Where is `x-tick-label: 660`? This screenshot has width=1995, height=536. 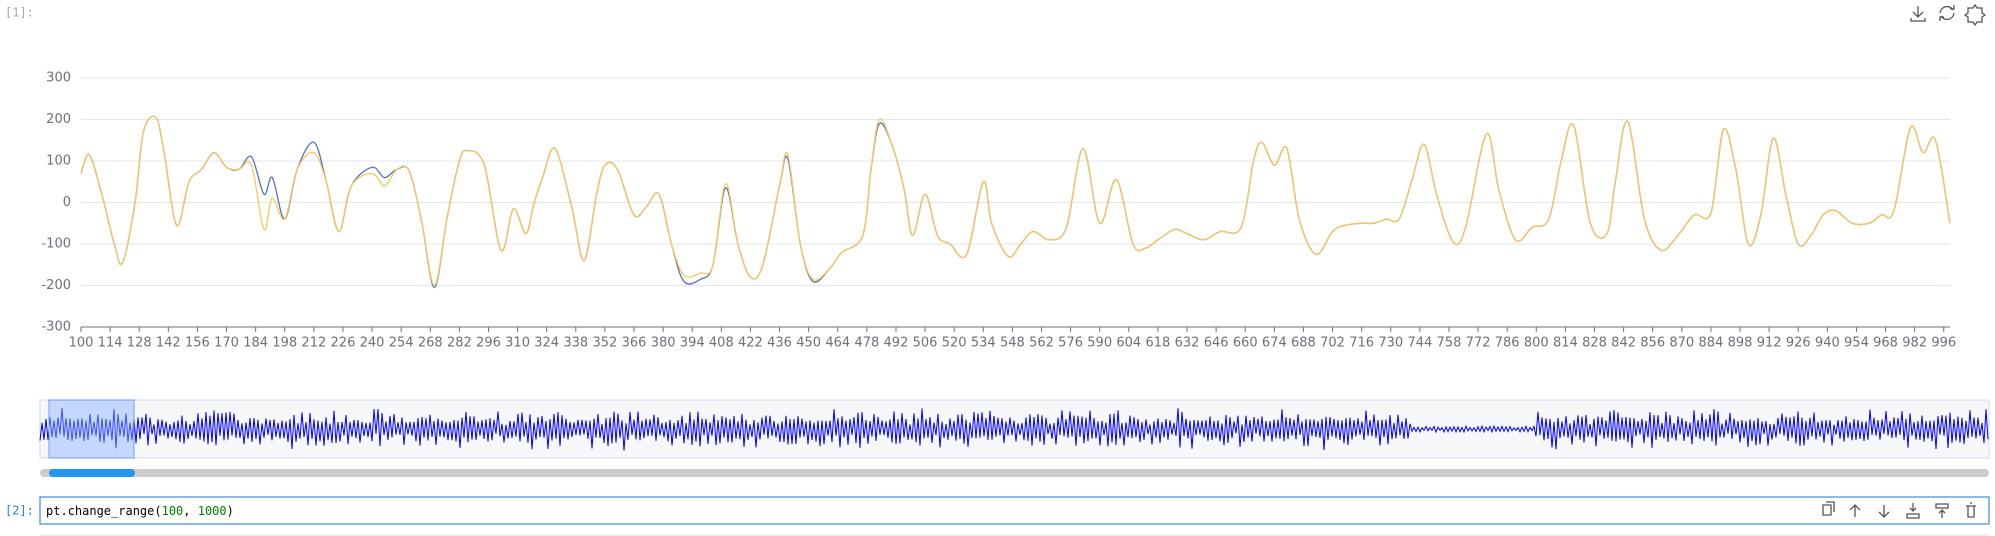
x-tick-label: 660 is located at coordinates (1245, 343).